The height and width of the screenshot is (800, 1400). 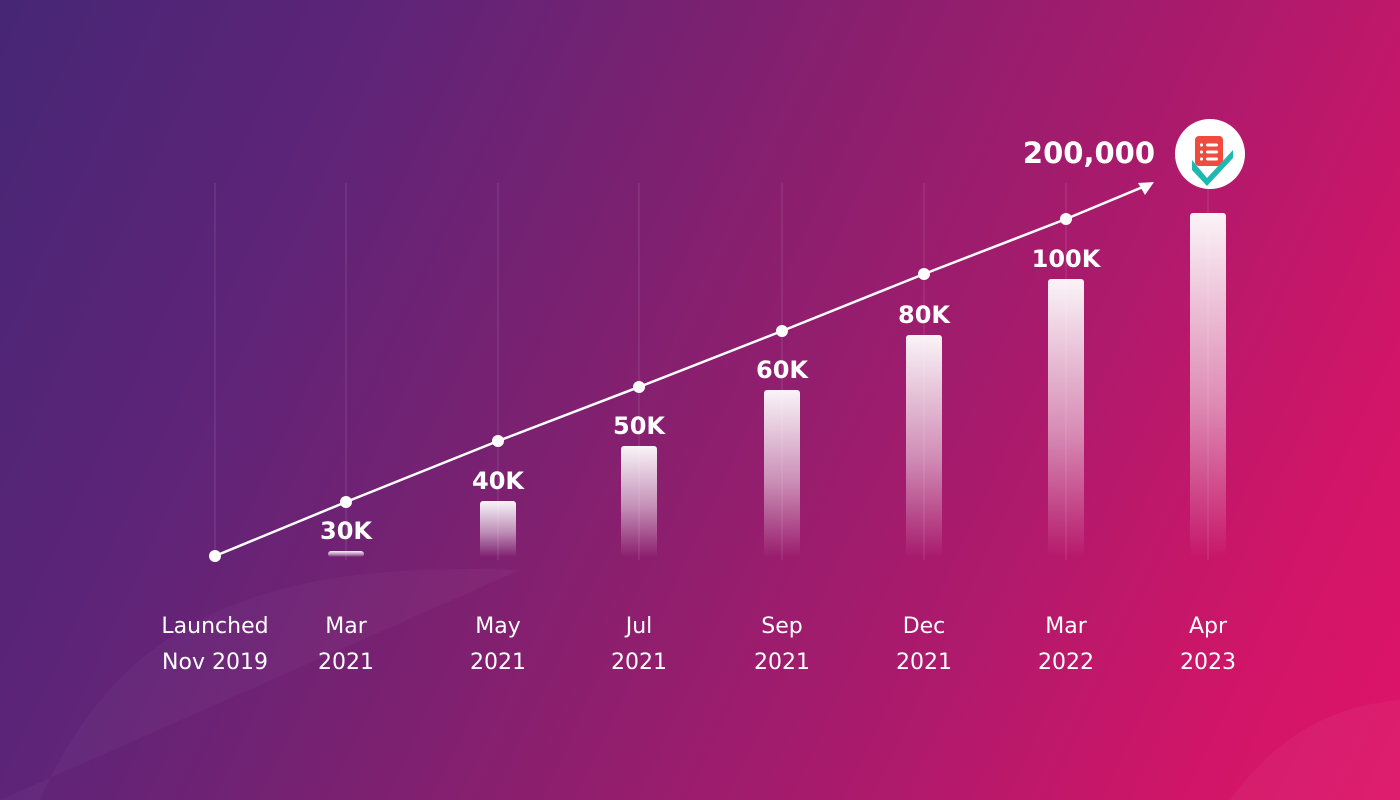 I want to click on x-tick-label: Mar 2021, so click(x=346, y=644).